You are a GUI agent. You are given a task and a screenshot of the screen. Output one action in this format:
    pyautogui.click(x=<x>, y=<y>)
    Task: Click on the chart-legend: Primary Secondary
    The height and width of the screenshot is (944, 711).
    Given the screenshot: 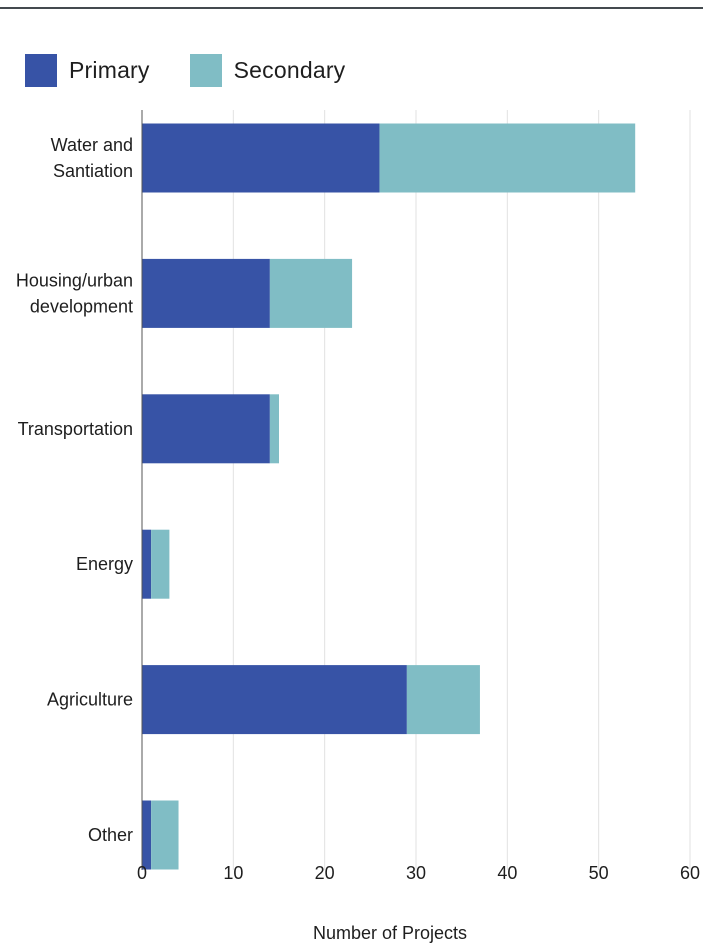 What is the action you would take?
    pyautogui.click(x=205, y=70)
    